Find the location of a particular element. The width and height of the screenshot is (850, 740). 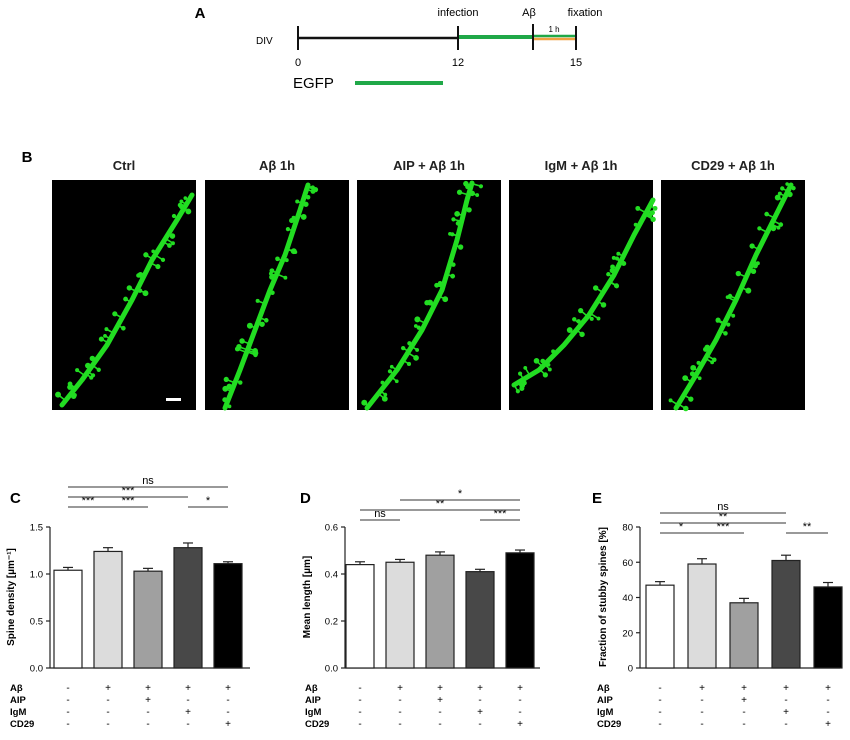

y-tick-label: 1.5 is located at coordinates (36, 528).